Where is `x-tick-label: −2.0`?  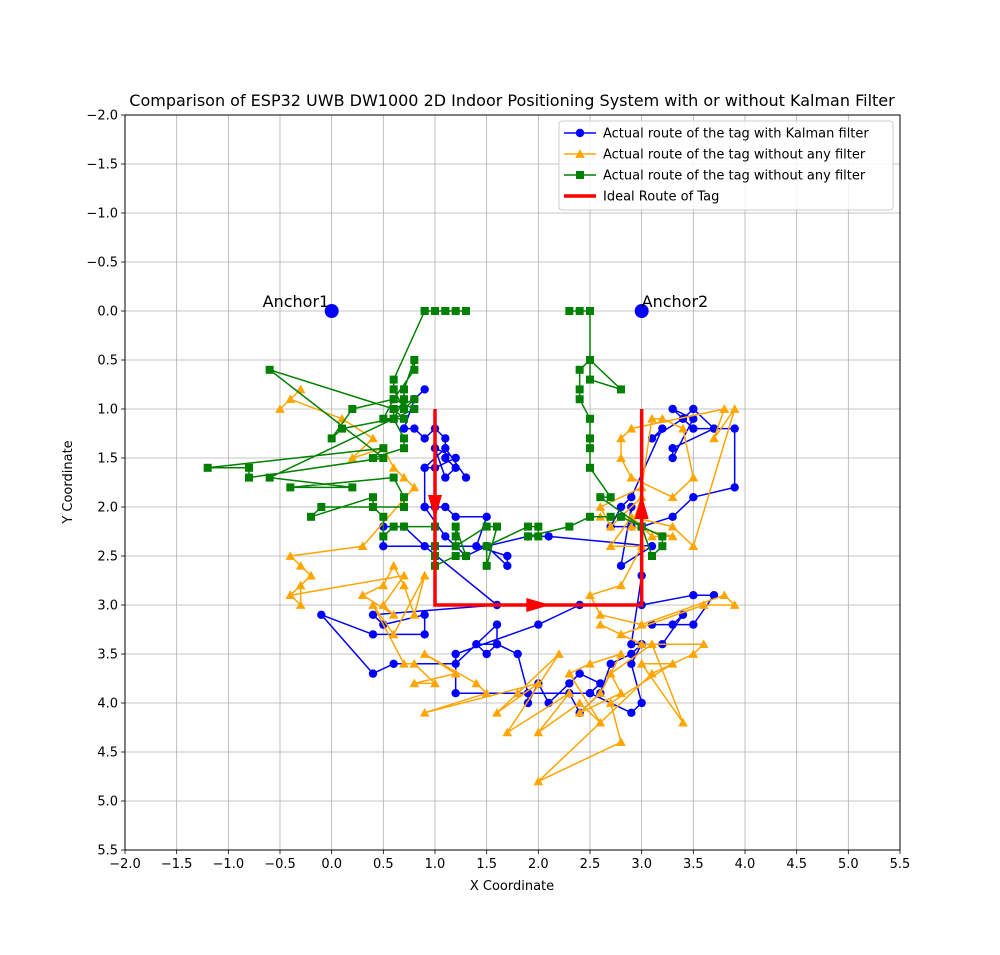 x-tick-label: −2.0 is located at coordinates (125, 864).